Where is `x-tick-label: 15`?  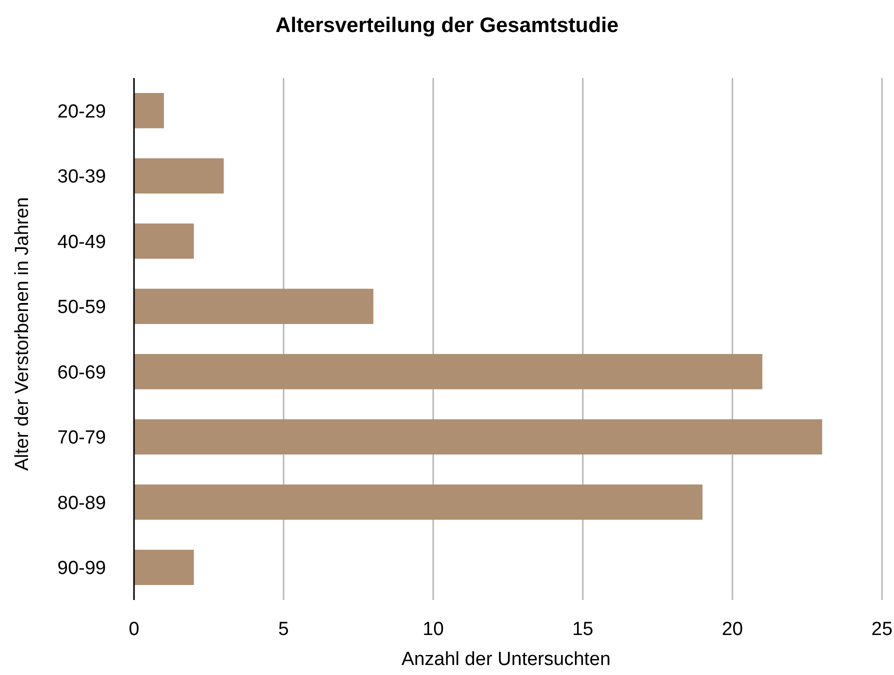 x-tick-label: 15 is located at coordinates (583, 629).